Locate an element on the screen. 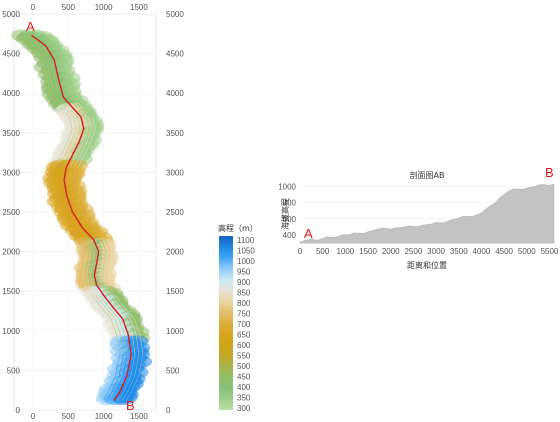  profile-y-tick: 1000 is located at coordinates (287, 186).